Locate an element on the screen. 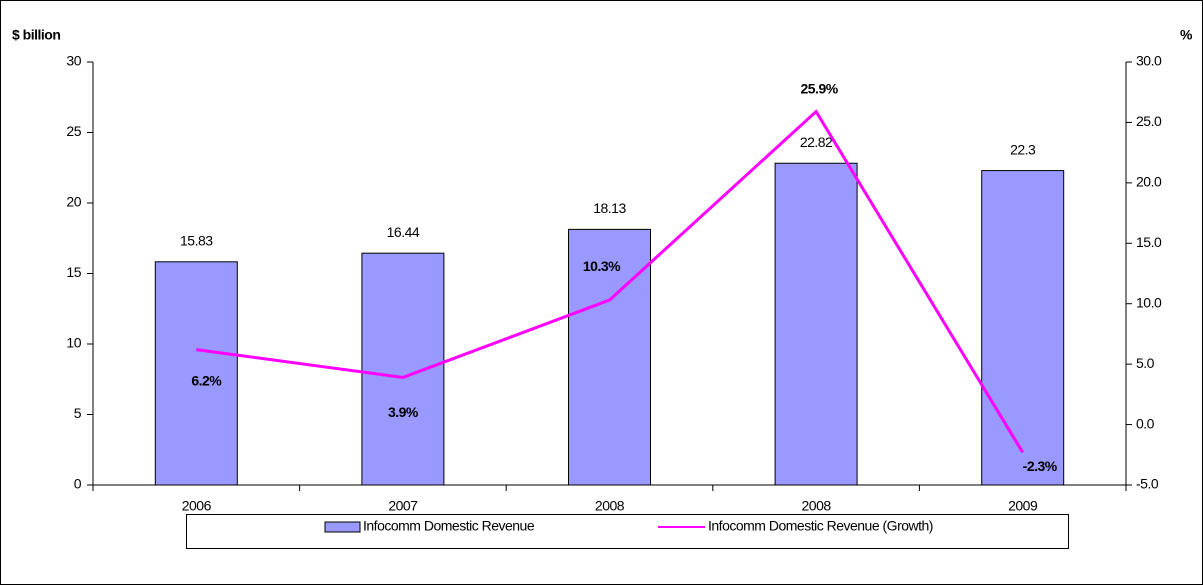 The image size is (1203, 585). bar-value-label: 22.82 is located at coordinates (816, 142).